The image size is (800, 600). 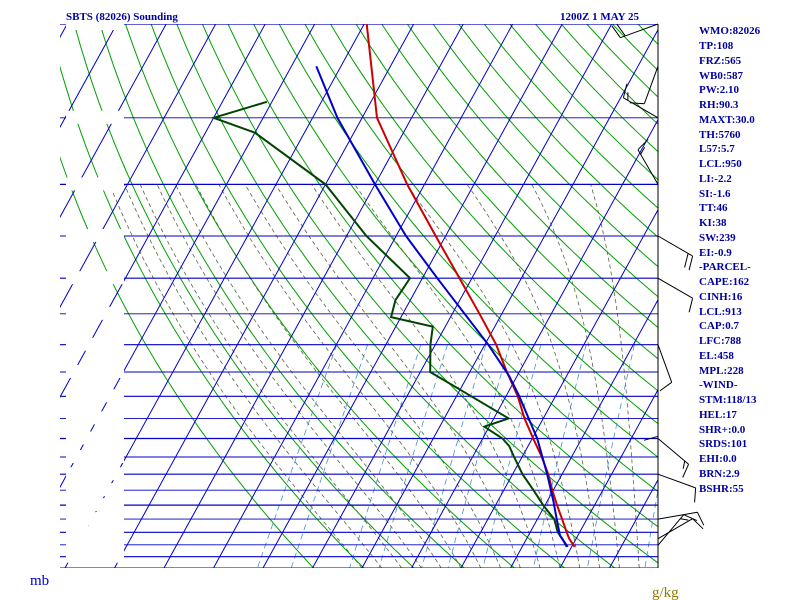 What do you see at coordinates (720, 164) in the screenshot?
I see `index-lcl: LCL:950` at bounding box center [720, 164].